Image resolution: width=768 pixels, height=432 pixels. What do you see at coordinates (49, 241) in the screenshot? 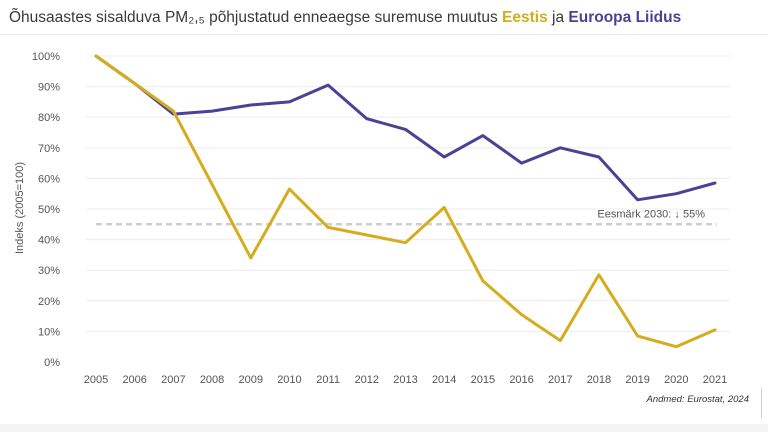
I see `y-tick-label: 40%` at bounding box center [49, 241].